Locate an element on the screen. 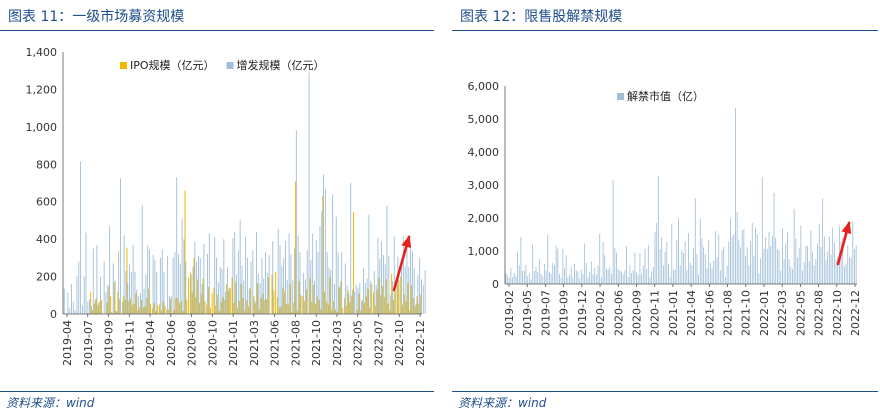 This screenshot has height=415, width=880. x-tick-label: 2020-10 is located at coordinates (212, 343).